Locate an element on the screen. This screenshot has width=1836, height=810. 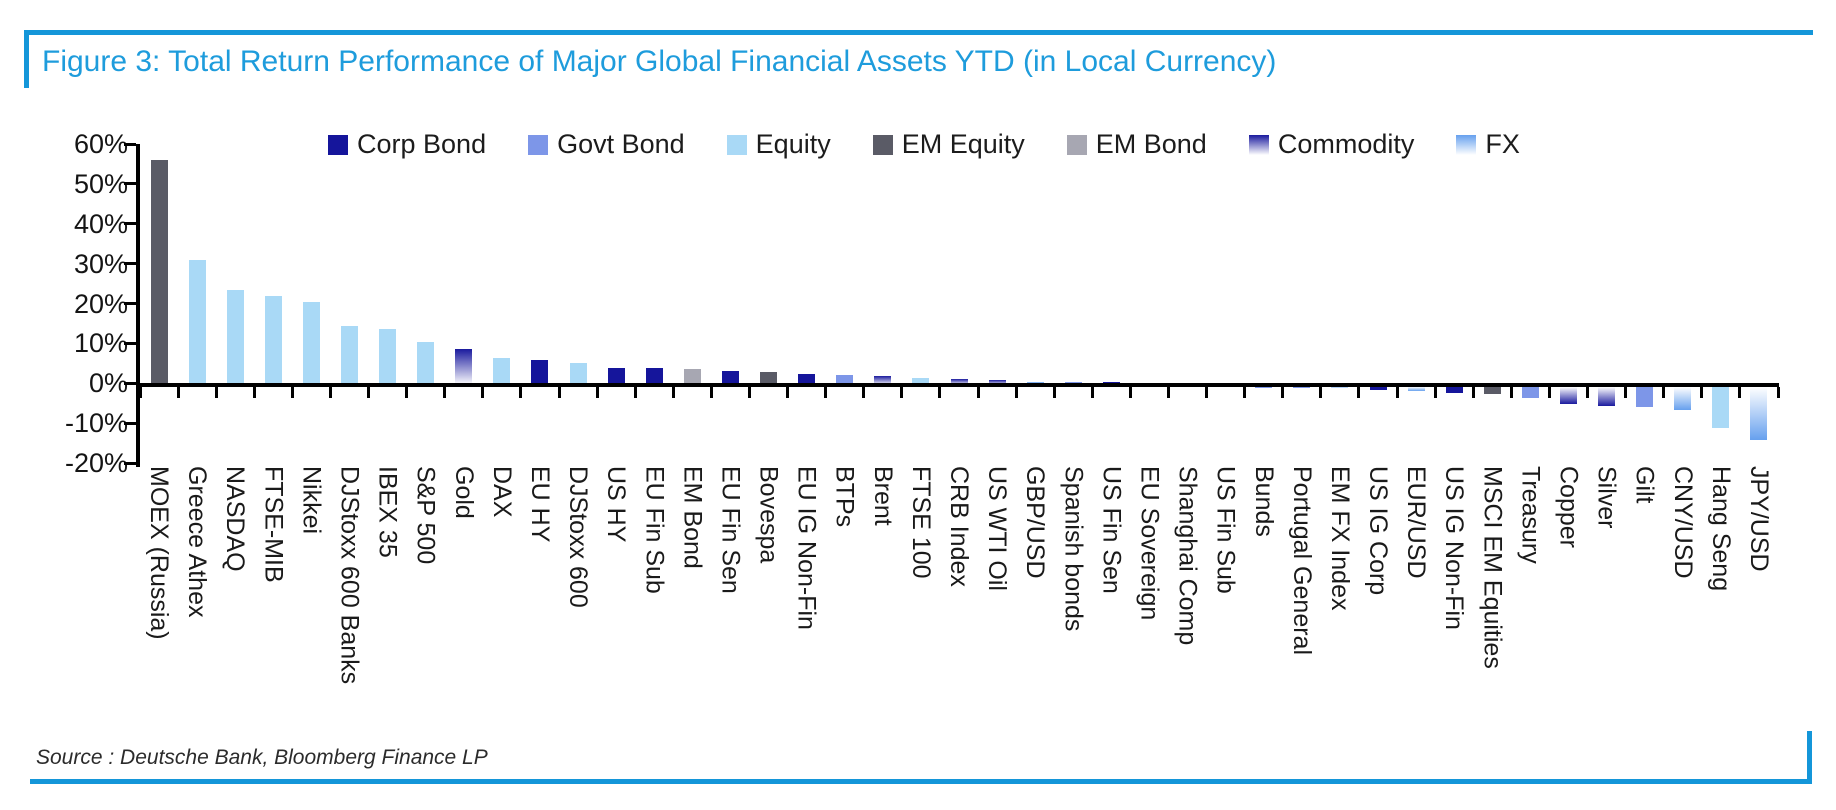
x-axis-label: IBEX 35 is located at coordinates (387, 512).